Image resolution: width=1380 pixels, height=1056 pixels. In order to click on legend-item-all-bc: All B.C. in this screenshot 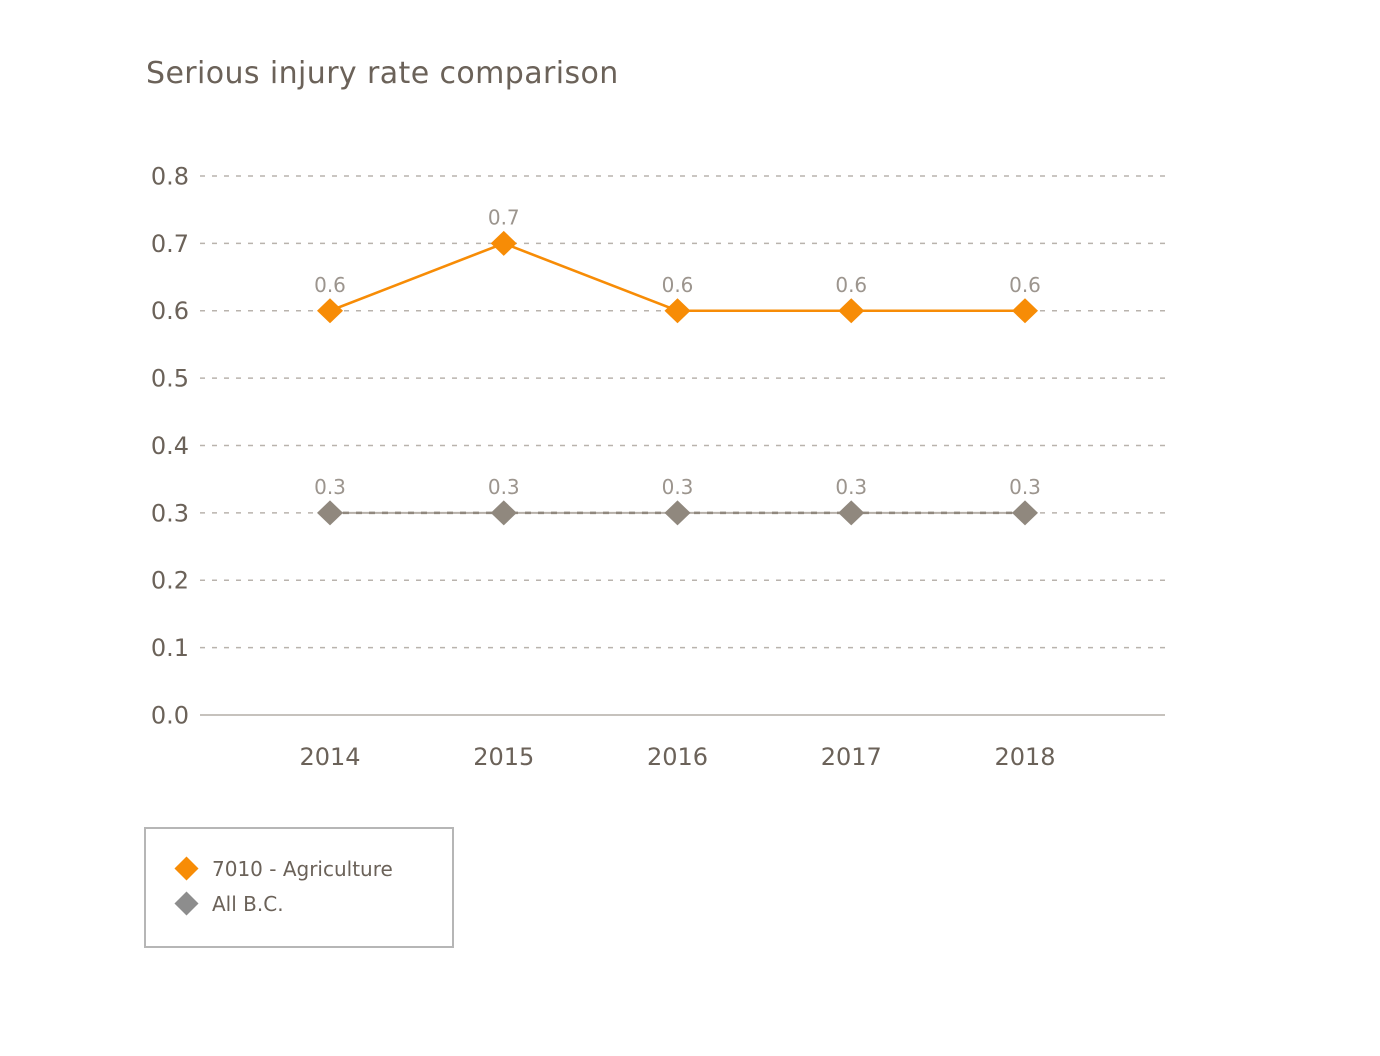, I will do `click(313, 903)`.